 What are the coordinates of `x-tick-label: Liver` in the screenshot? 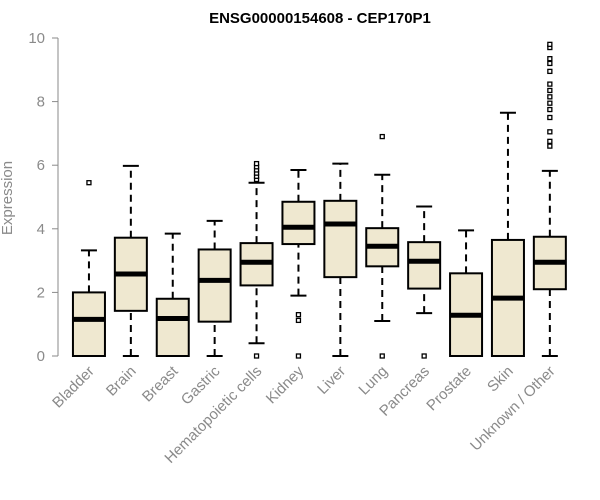 It's located at (331, 380).